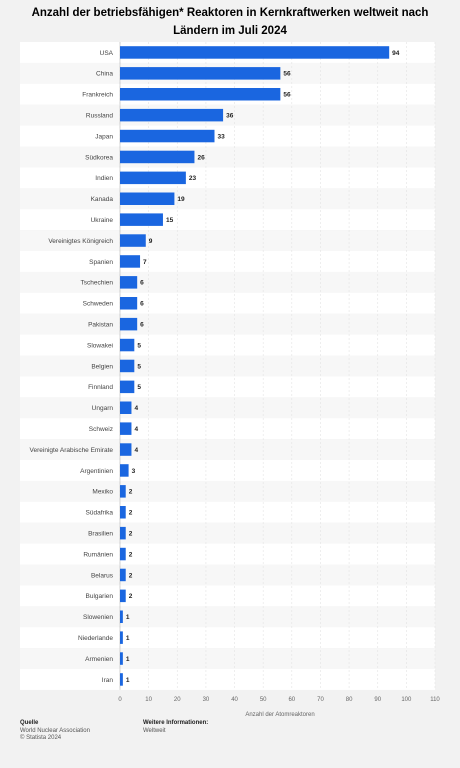 The image size is (460, 768). What do you see at coordinates (287, 95) in the screenshot?
I see `value-label: 56` at bounding box center [287, 95].